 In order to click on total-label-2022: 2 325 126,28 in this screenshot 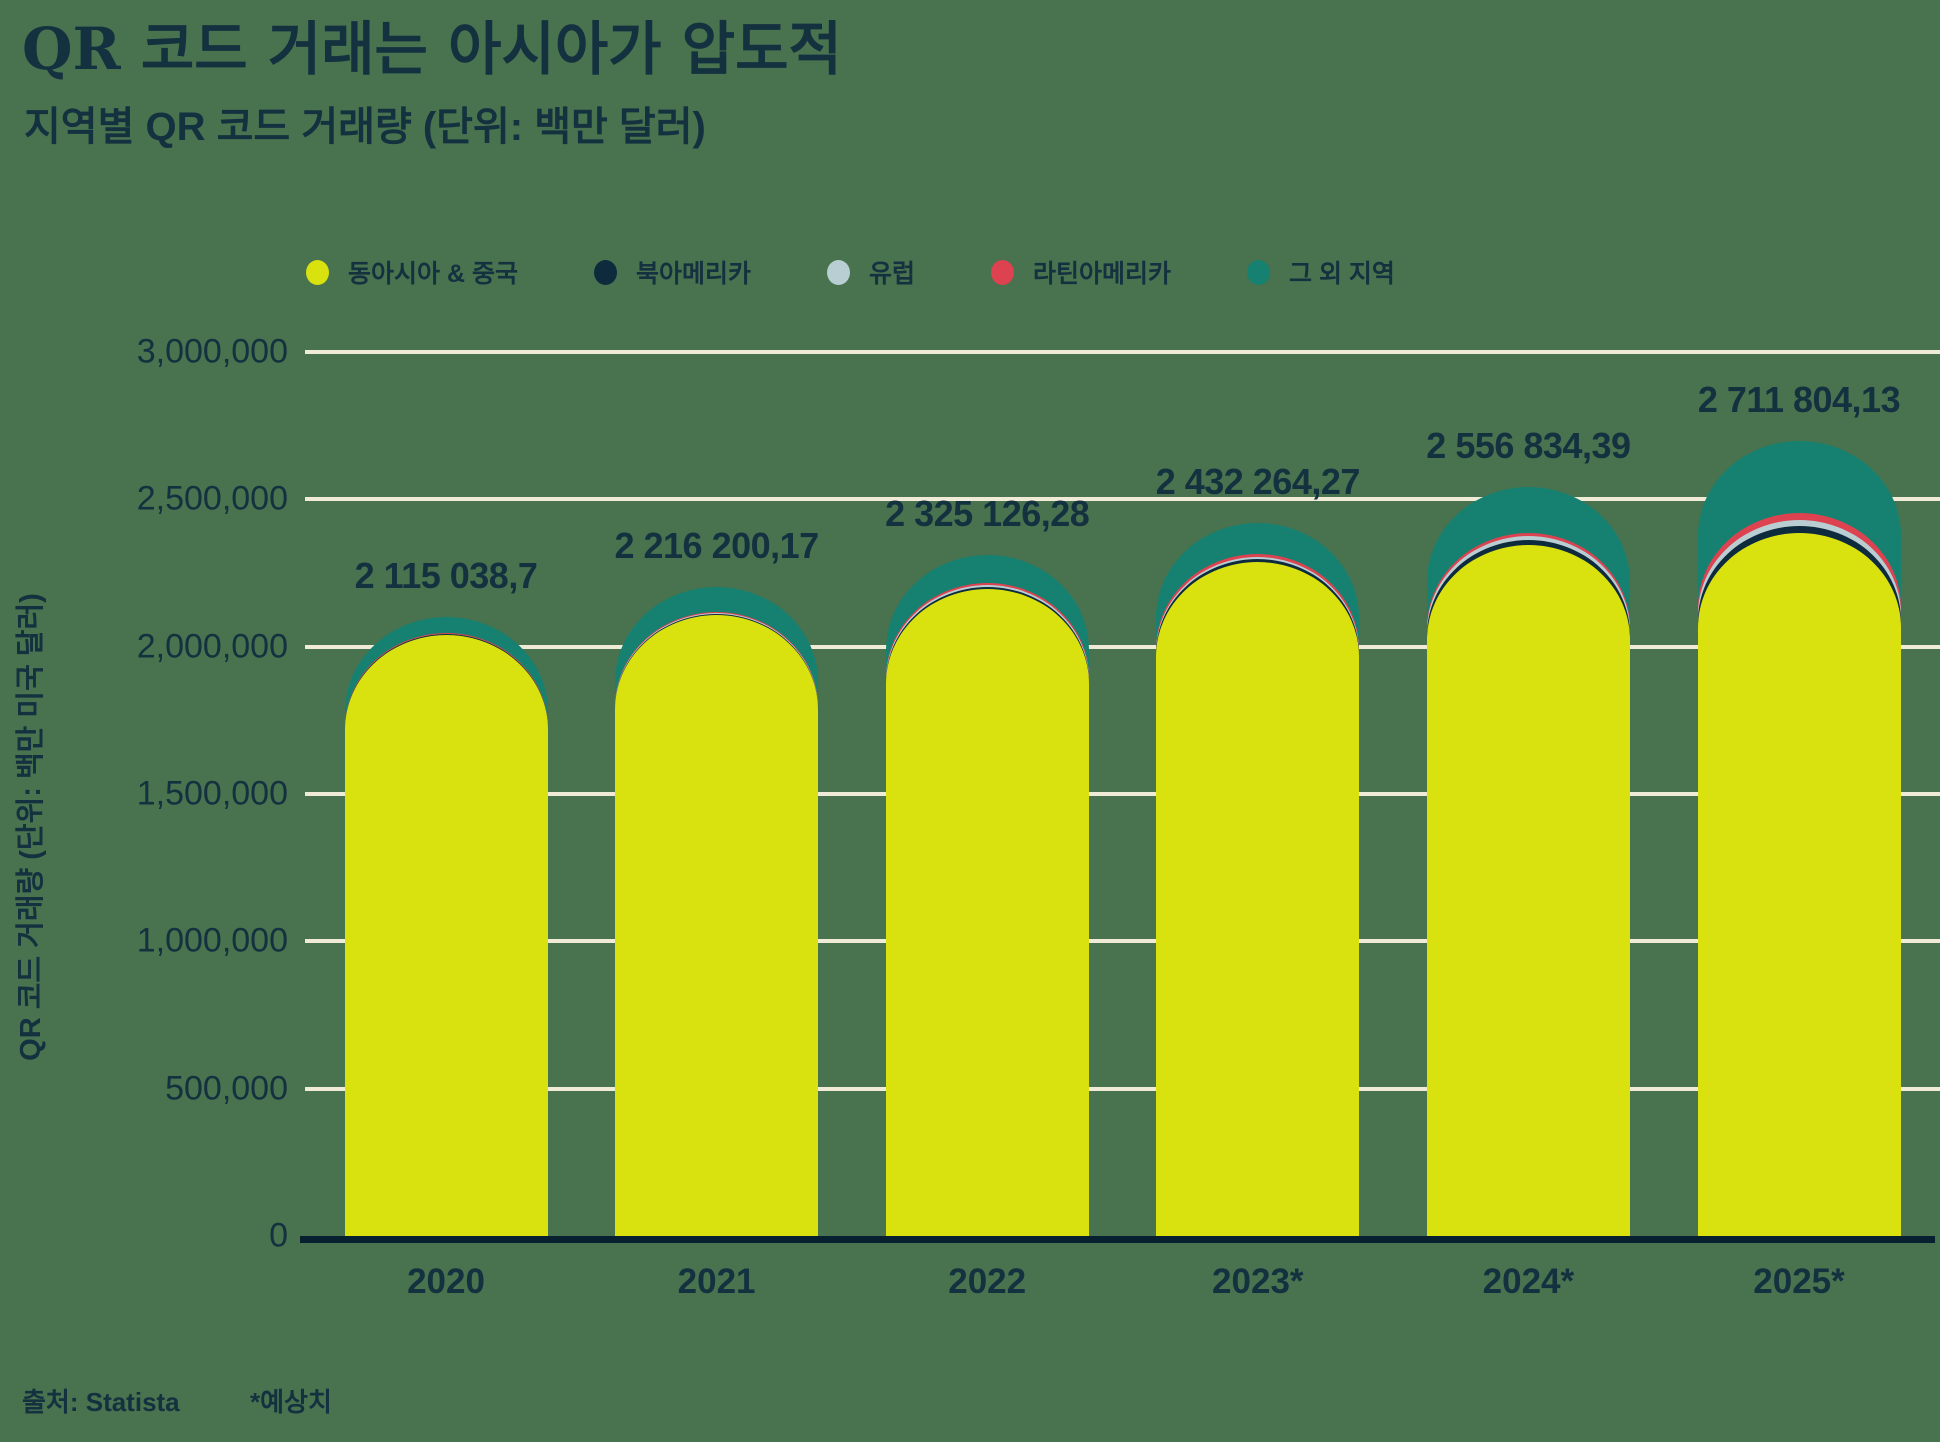, I will do `click(987, 513)`.